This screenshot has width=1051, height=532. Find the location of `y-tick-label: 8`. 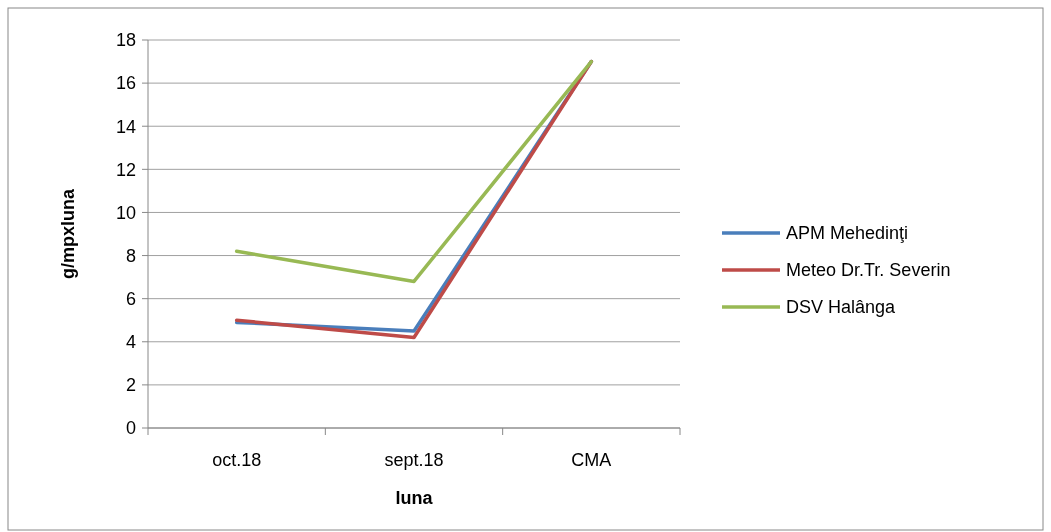

y-tick-label: 8 is located at coordinates (130, 255).